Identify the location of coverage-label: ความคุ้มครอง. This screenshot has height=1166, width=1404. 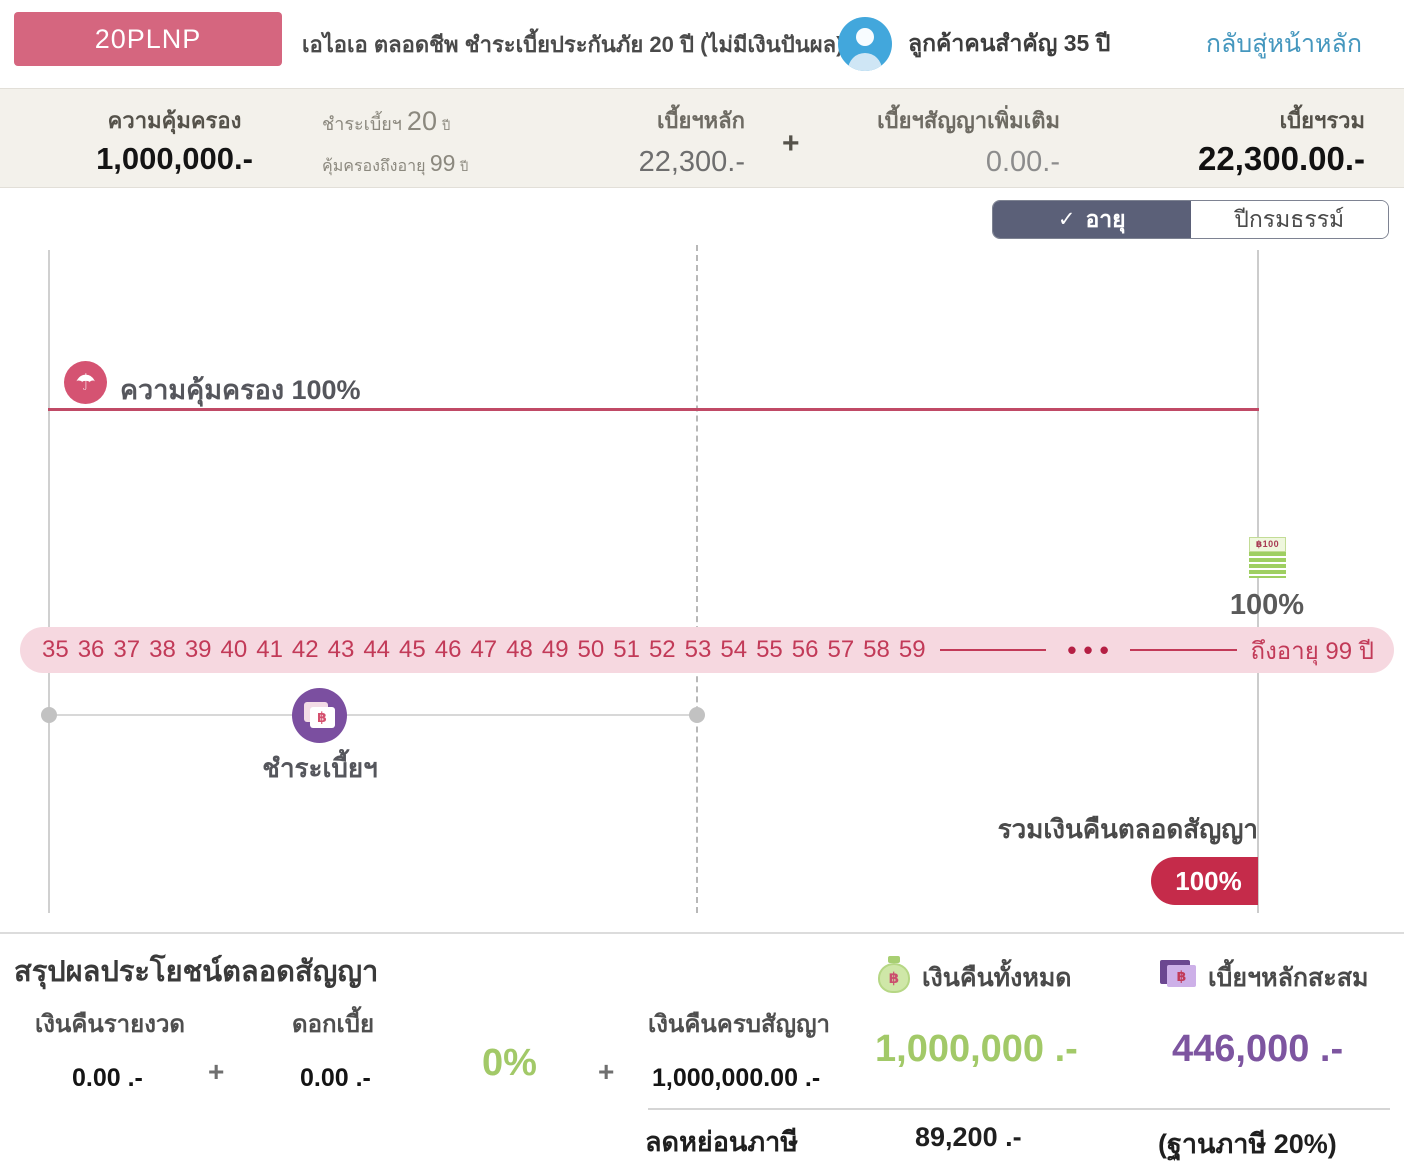
(174, 120).